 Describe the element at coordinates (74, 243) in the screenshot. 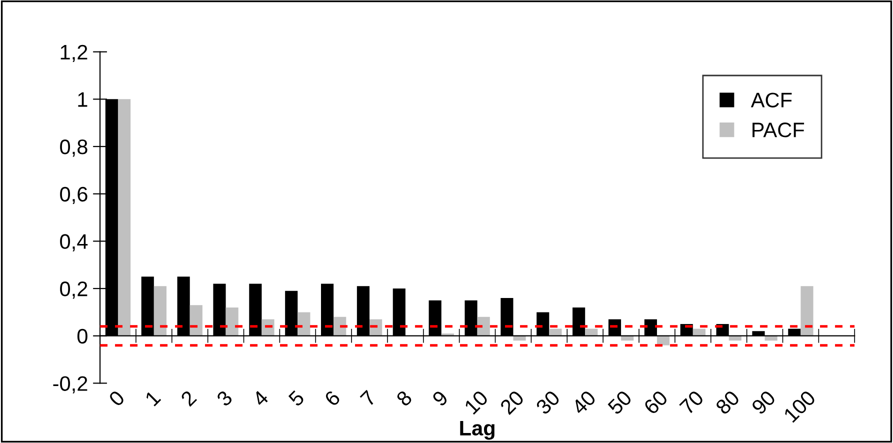

I see `y-tick-label: 0,4` at that location.